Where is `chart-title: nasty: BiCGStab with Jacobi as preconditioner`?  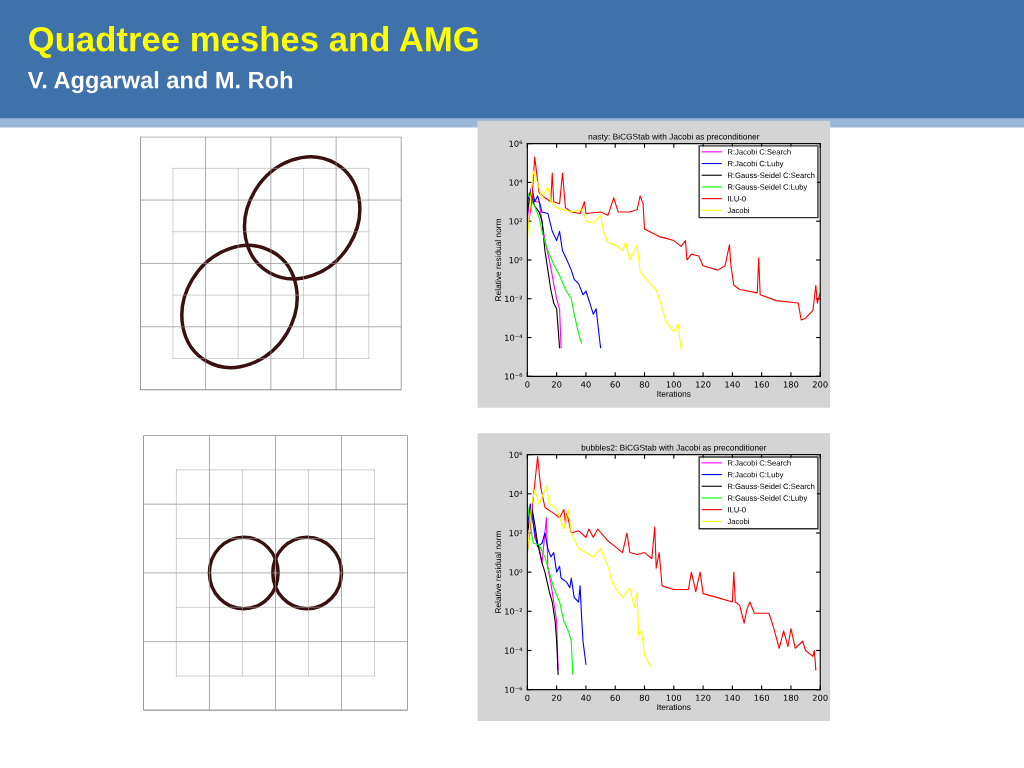
chart-title: nasty: BiCGStab with Jacobi as preconditioner is located at coordinates (674, 137).